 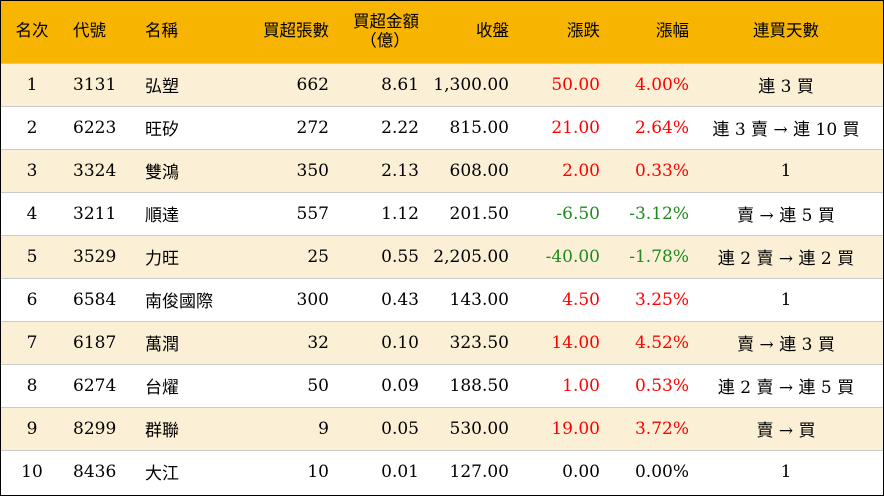 I want to click on cell-code: 6274, so click(x=95, y=385).